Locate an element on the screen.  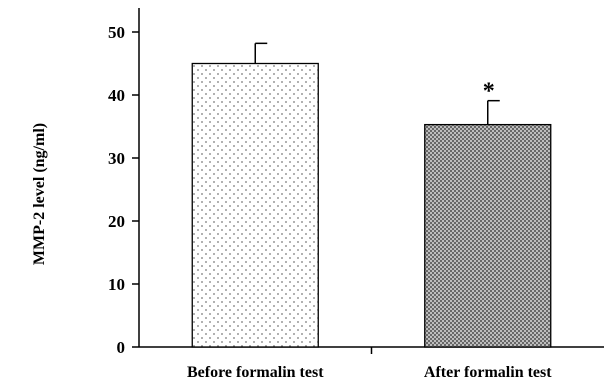
category-labels: Before formalin test After formalin test is located at coordinates (369, 372).